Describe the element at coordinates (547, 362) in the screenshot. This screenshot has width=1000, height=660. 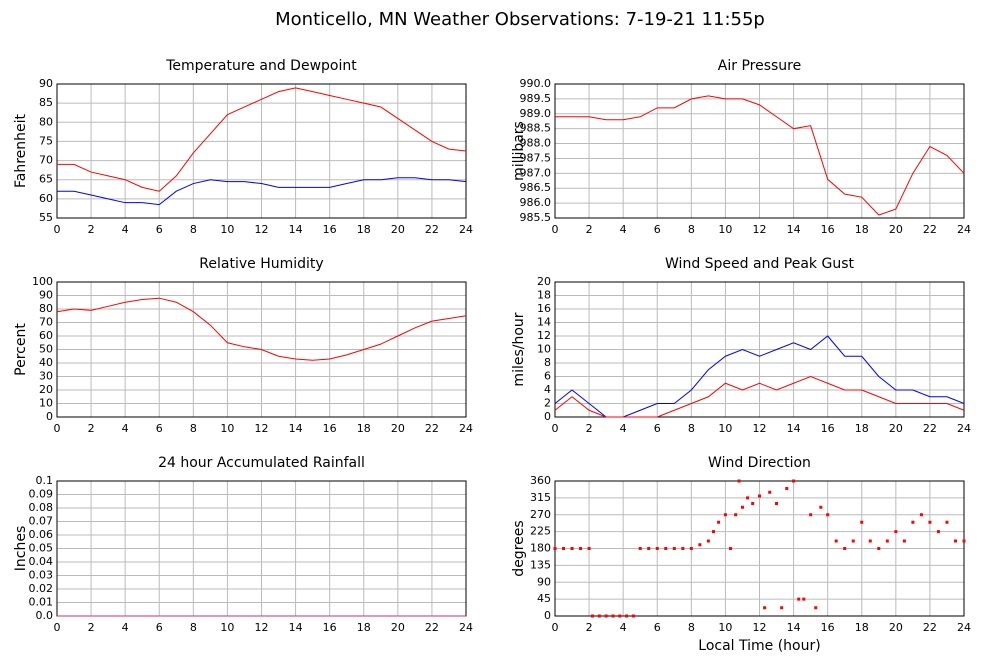
I see `y-tick-label: 8` at that location.